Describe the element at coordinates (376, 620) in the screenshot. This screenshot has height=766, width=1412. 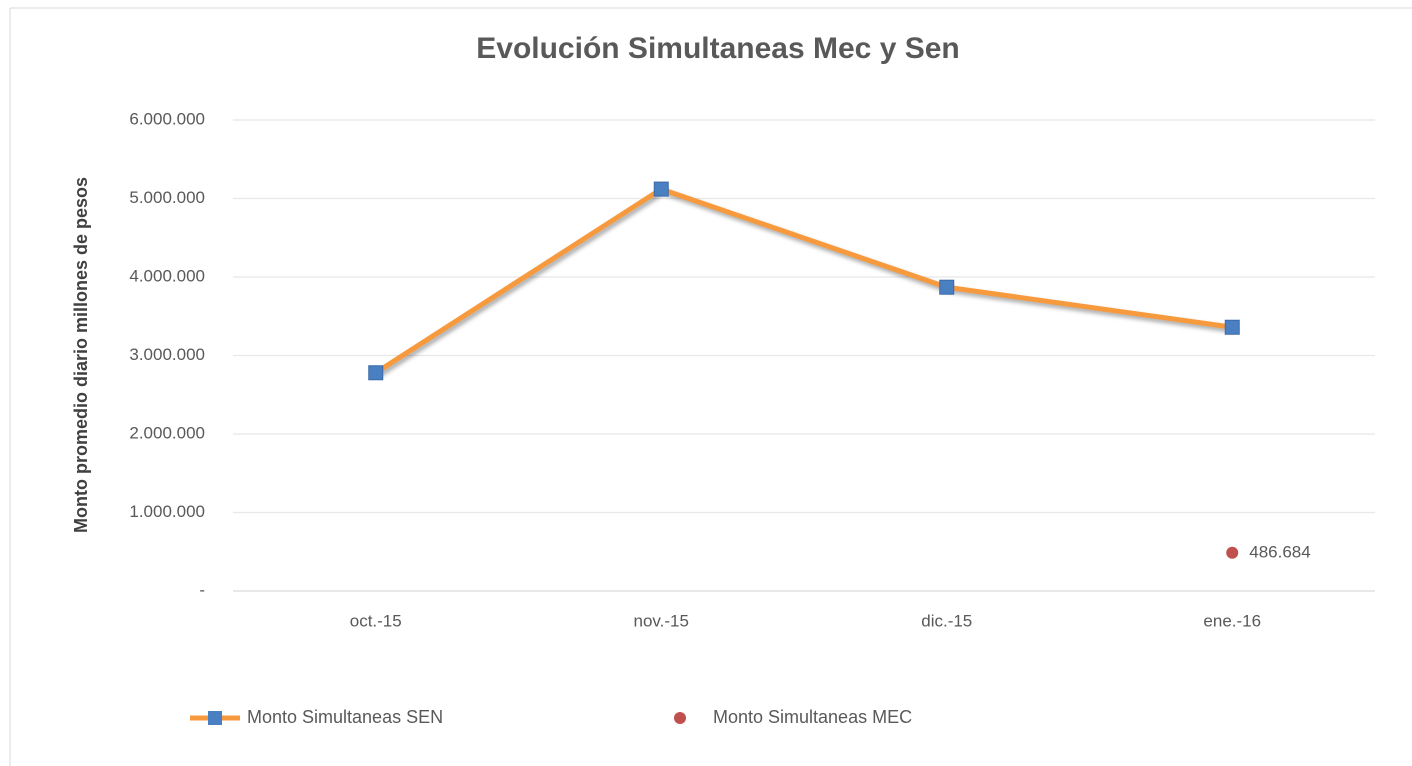
I see `x-tick-label: oct.-15` at that location.